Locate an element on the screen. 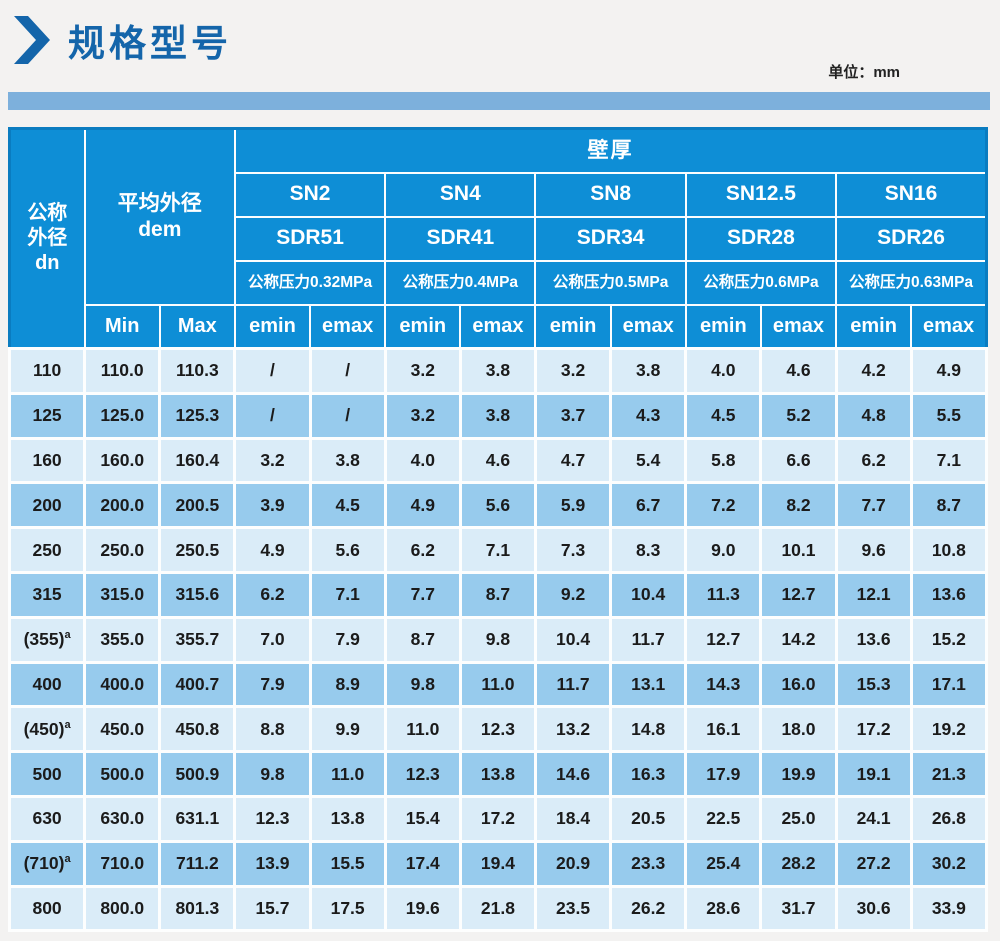 The height and width of the screenshot is (941, 1000). page-title: 规格型号 is located at coordinates (150, 43).